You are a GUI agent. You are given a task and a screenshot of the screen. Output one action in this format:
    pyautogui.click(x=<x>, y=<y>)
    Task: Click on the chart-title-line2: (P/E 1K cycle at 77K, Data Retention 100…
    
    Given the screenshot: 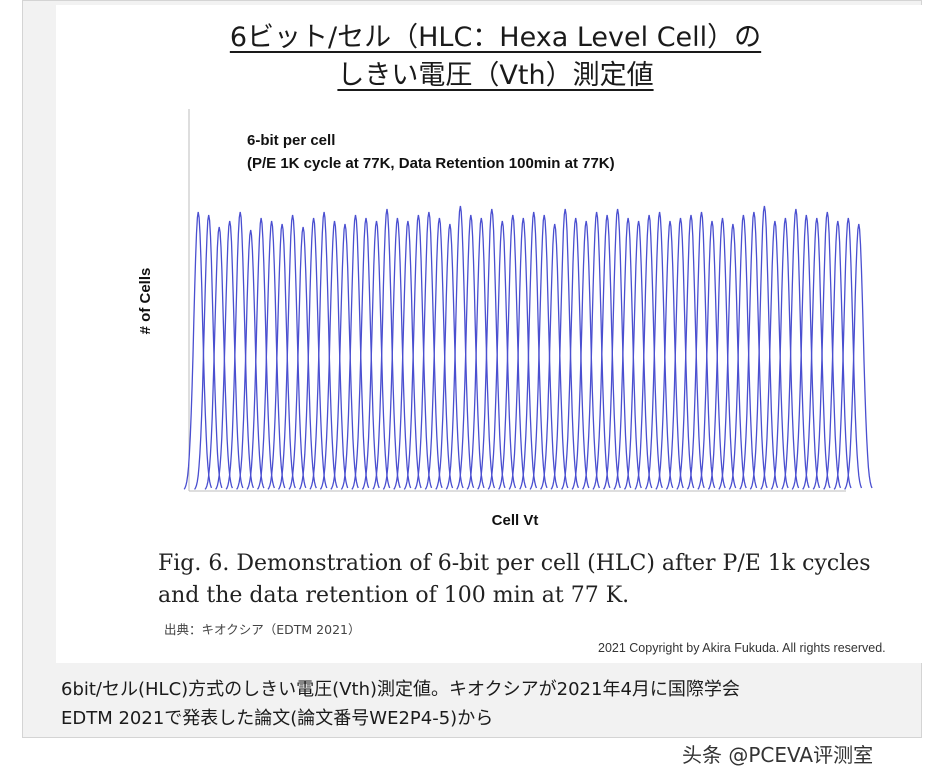 What is the action you would take?
    pyautogui.click(x=431, y=163)
    